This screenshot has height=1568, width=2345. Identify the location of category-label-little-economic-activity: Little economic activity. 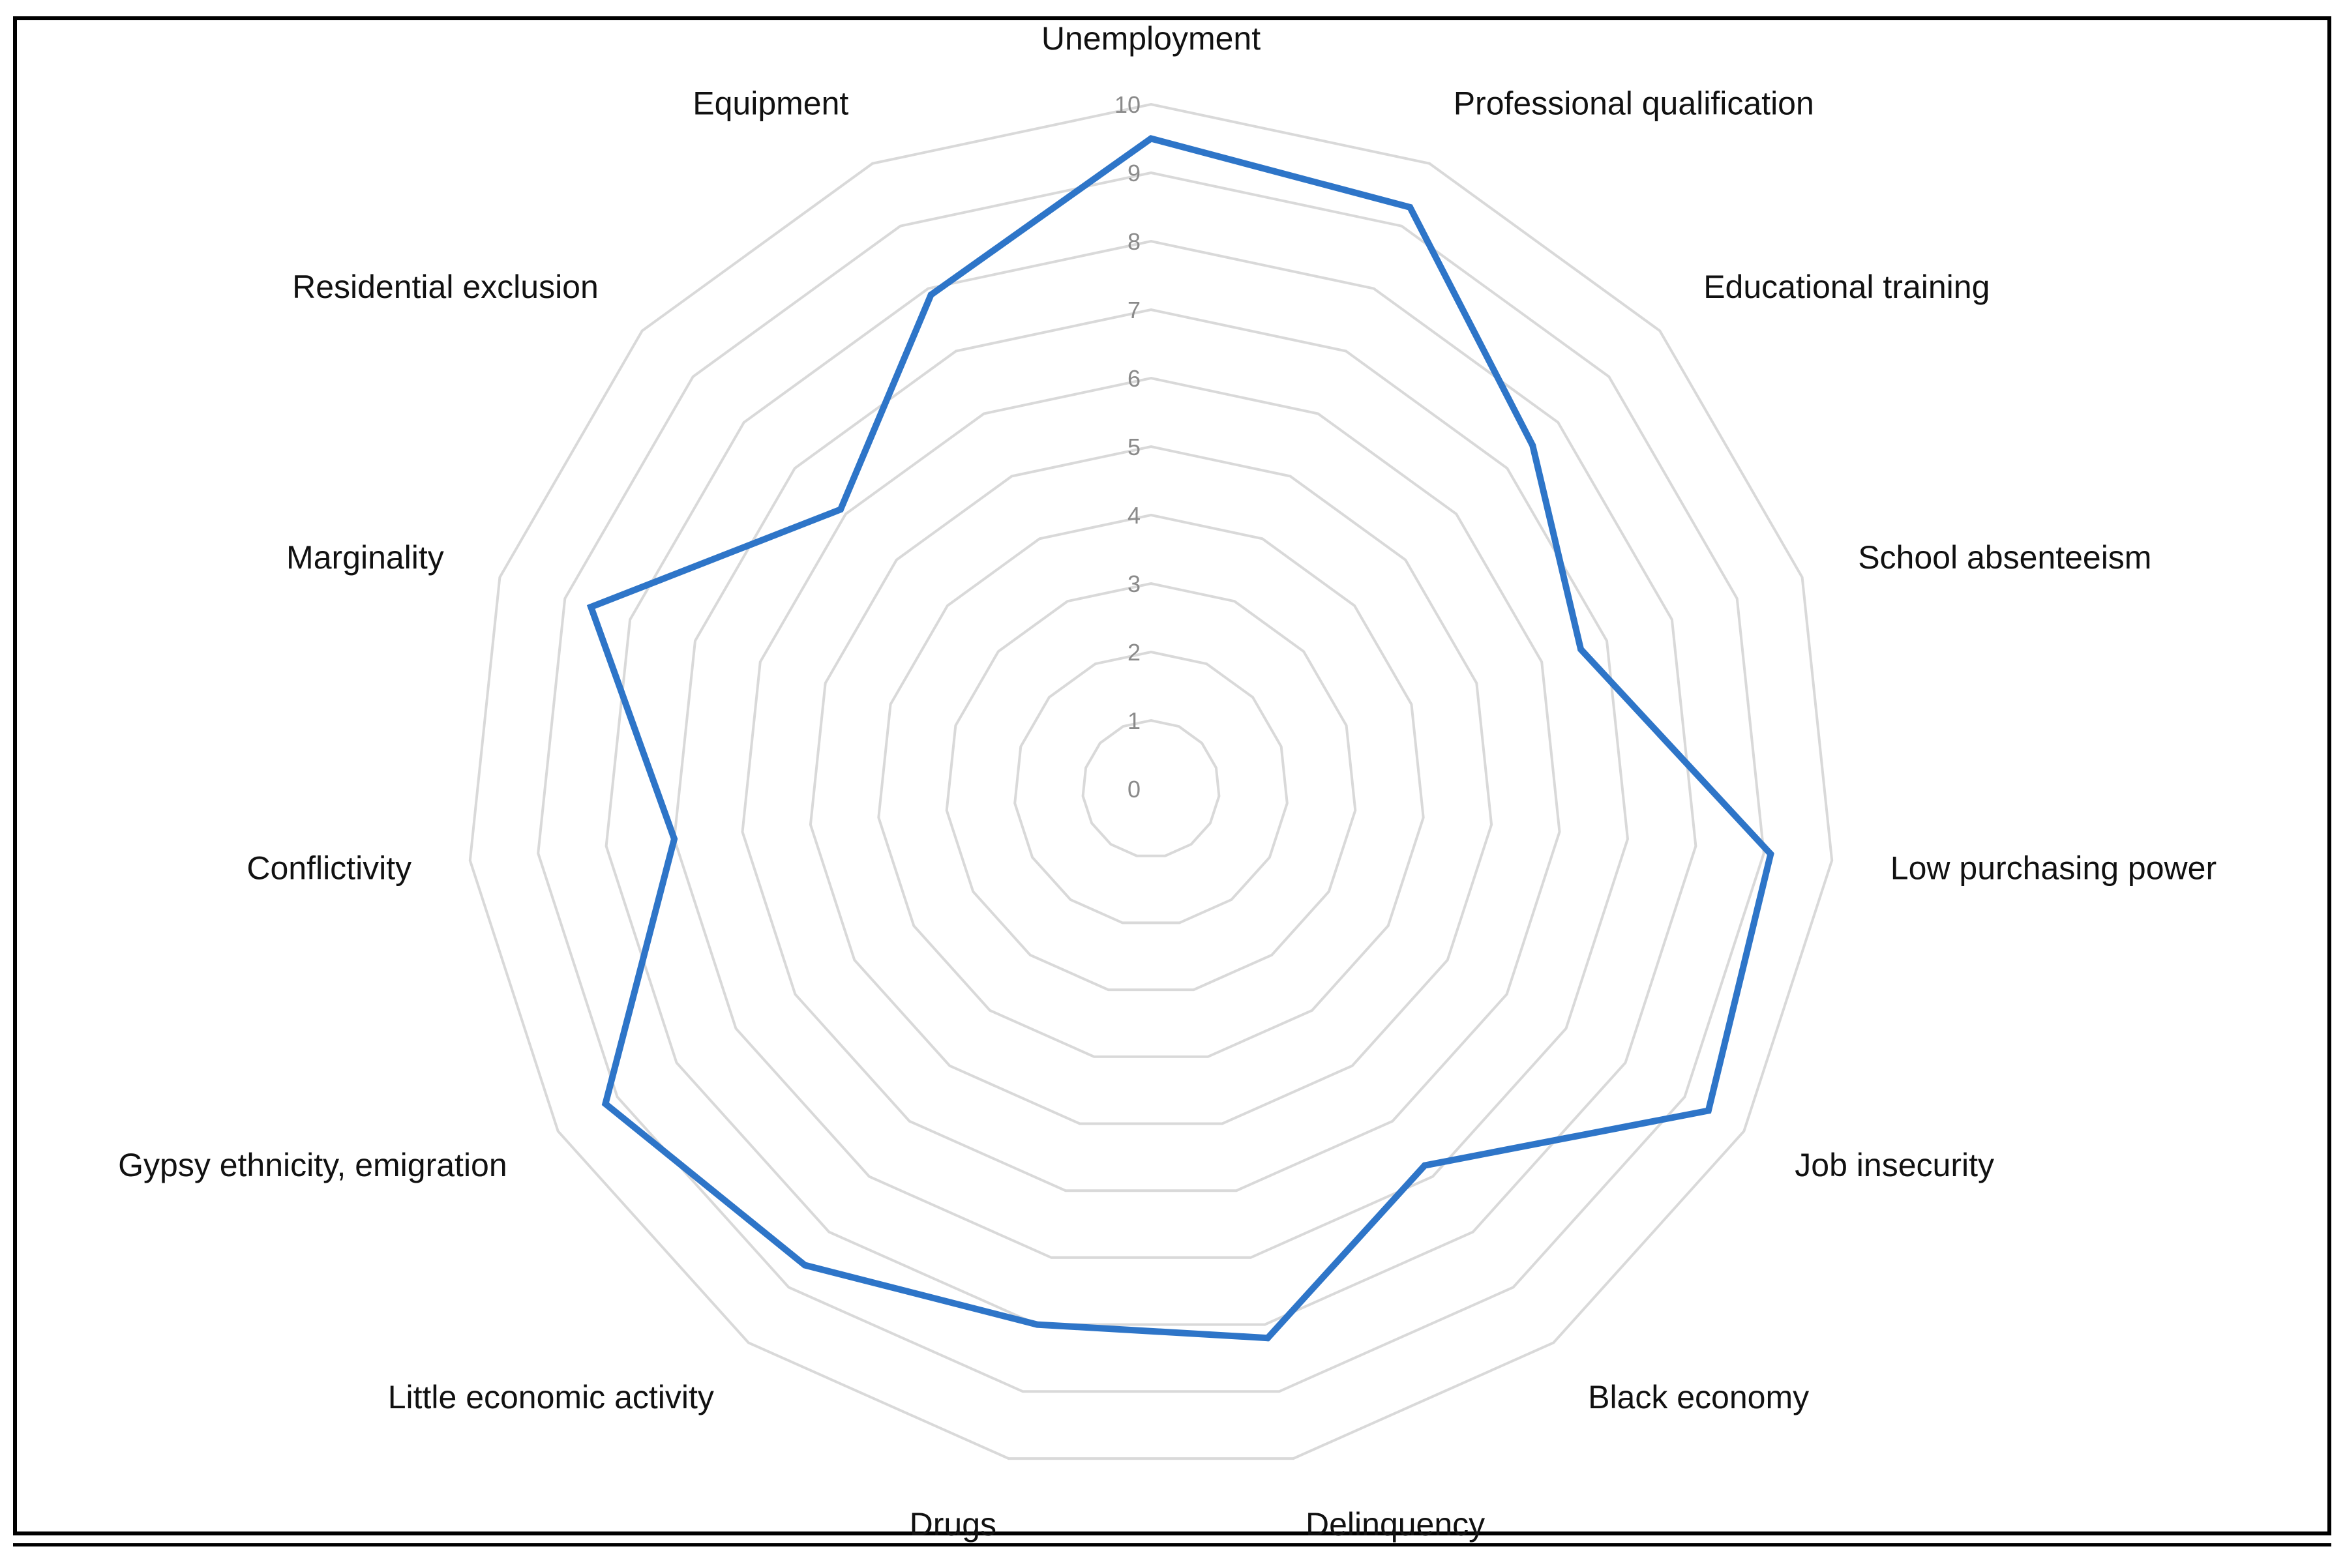
(551, 1397).